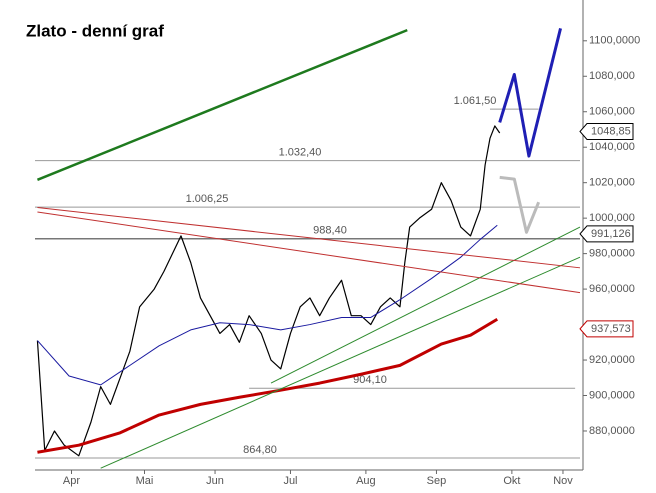 The height and width of the screenshot is (493, 656). What do you see at coordinates (612, 147) in the screenshot?
I see `y-tick-label: 1040,000` at bounding box center [612, 147].